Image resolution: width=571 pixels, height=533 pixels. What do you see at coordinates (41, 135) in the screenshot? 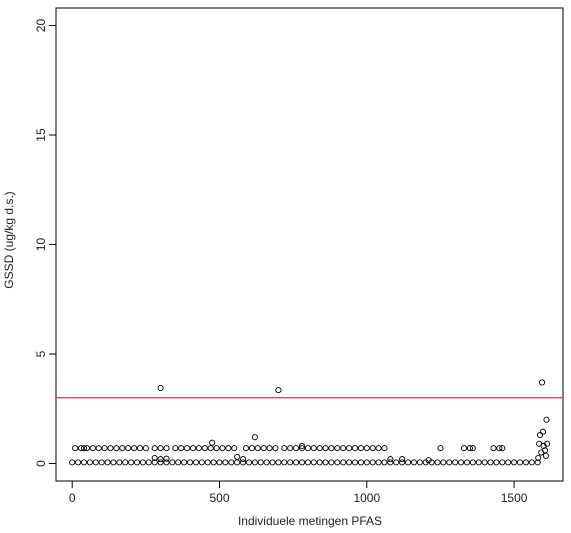
I see `y-tick-label: 15` at bounding box center [41, 135].